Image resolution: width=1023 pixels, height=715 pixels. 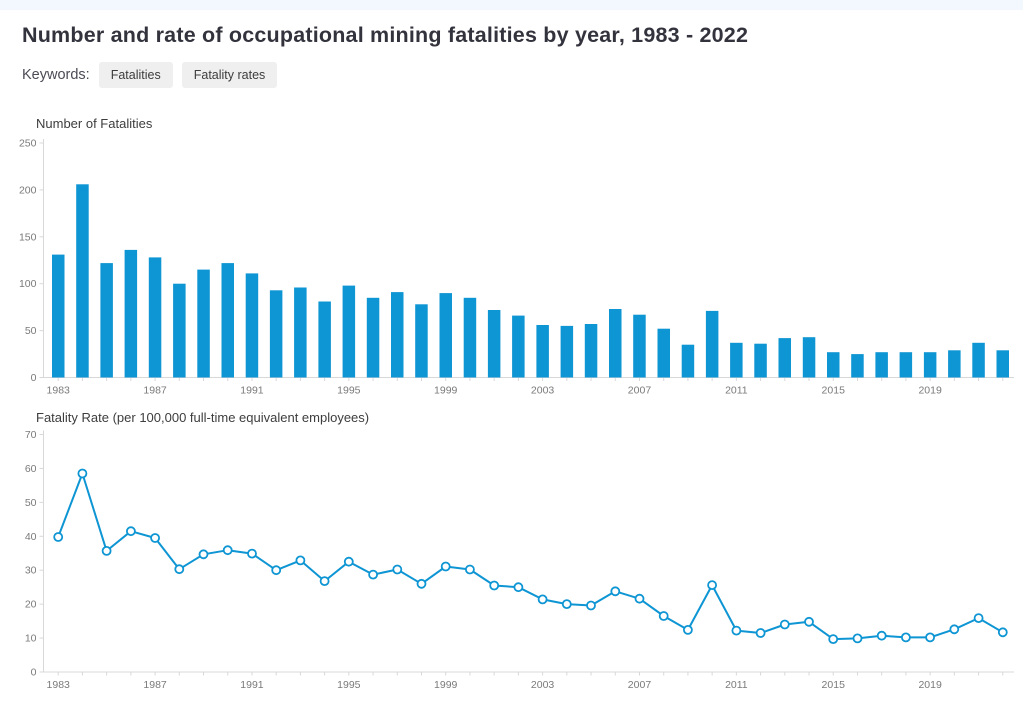 What do you see at coordinates (421, 583) in the screenshot?
I see `fatality-rate-point-1998` at bounding box center [421, 583].